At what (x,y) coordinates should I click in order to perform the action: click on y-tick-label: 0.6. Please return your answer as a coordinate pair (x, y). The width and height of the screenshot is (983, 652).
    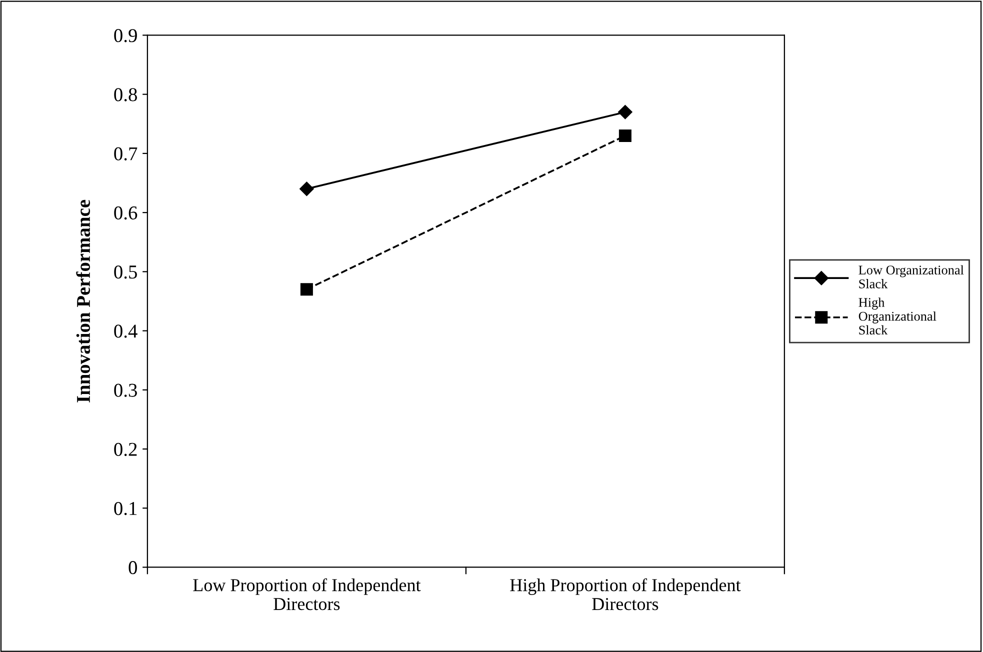
    Looking at the image, I should click on (126, 213).